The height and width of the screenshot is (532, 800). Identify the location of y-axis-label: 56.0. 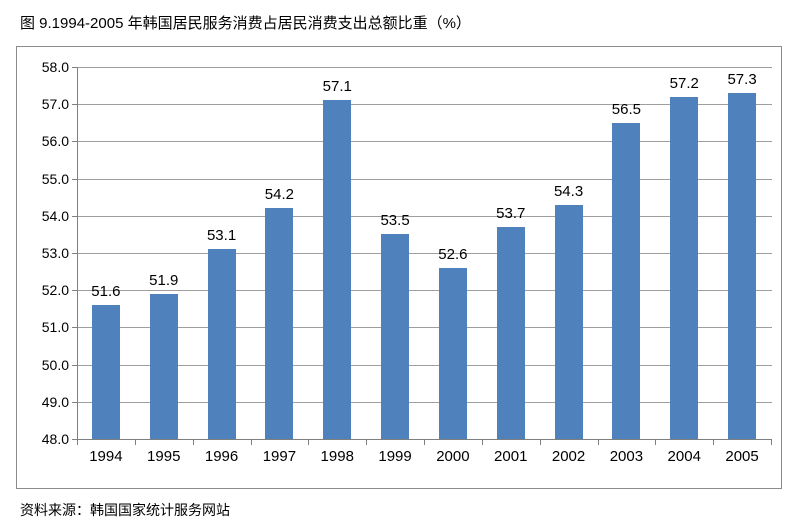
(55, 141).